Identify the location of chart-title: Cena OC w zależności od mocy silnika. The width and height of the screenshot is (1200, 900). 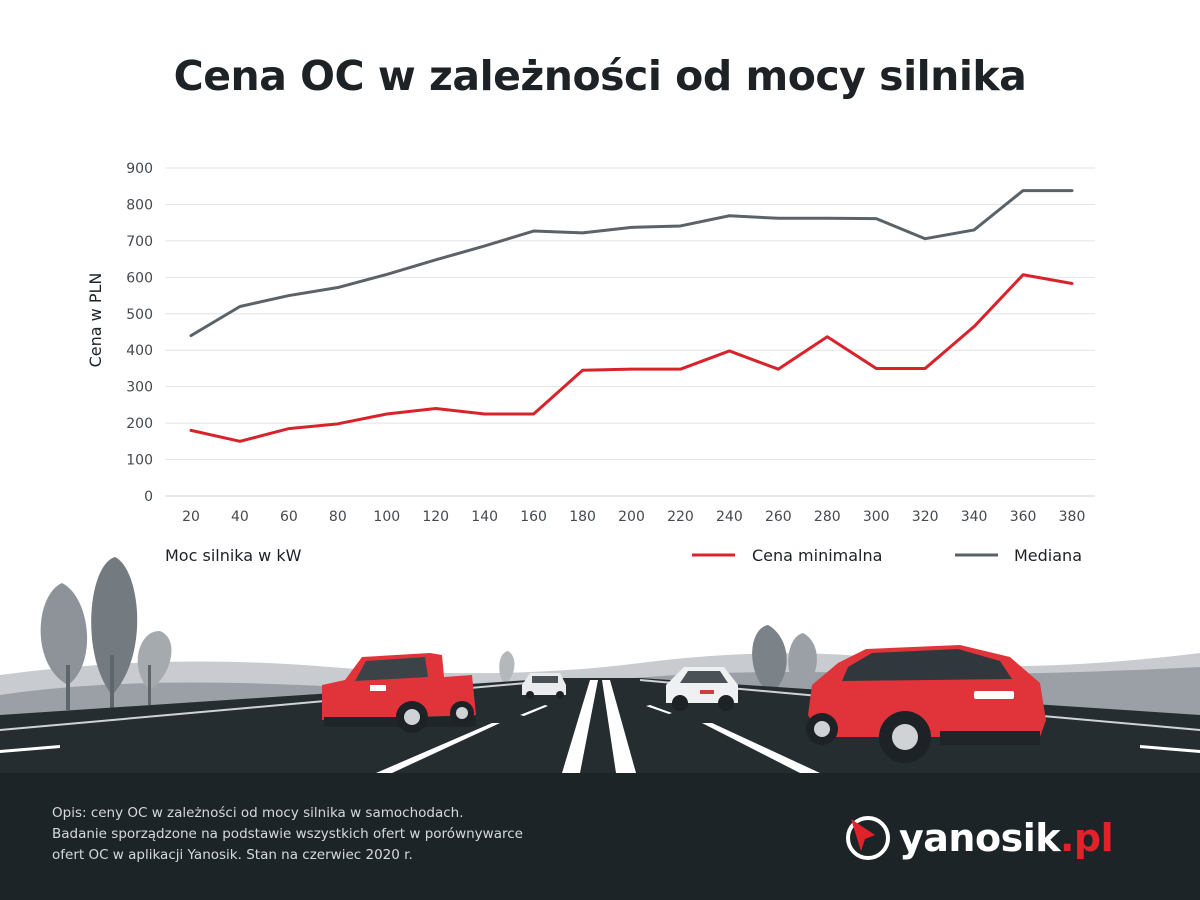
(600, 76).